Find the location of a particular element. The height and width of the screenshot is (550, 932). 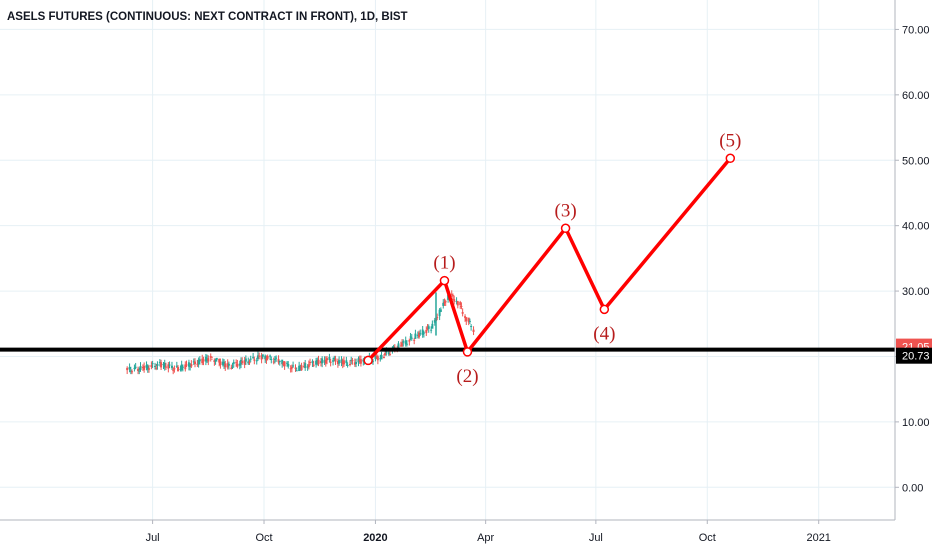

price-candles is located at coordinates (300, 332).